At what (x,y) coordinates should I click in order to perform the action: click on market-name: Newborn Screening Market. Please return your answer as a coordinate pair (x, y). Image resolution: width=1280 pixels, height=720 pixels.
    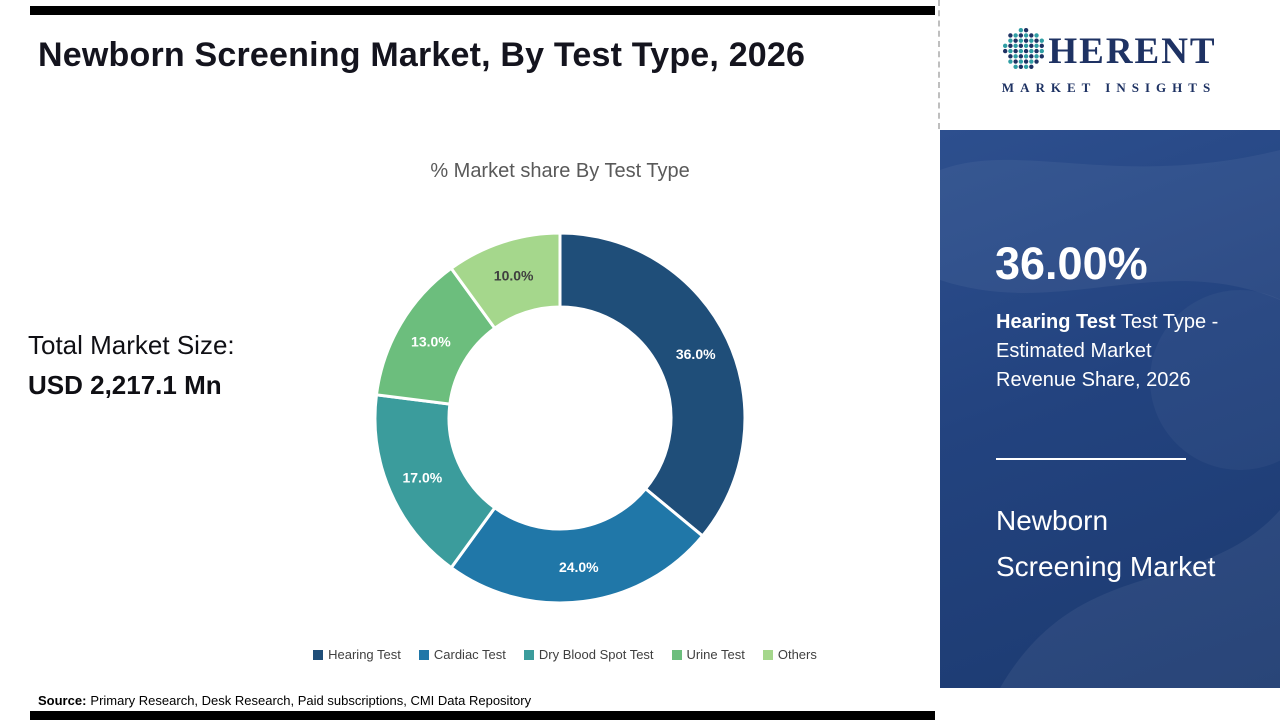
    Looking at the image, I should click on (1106, 543).